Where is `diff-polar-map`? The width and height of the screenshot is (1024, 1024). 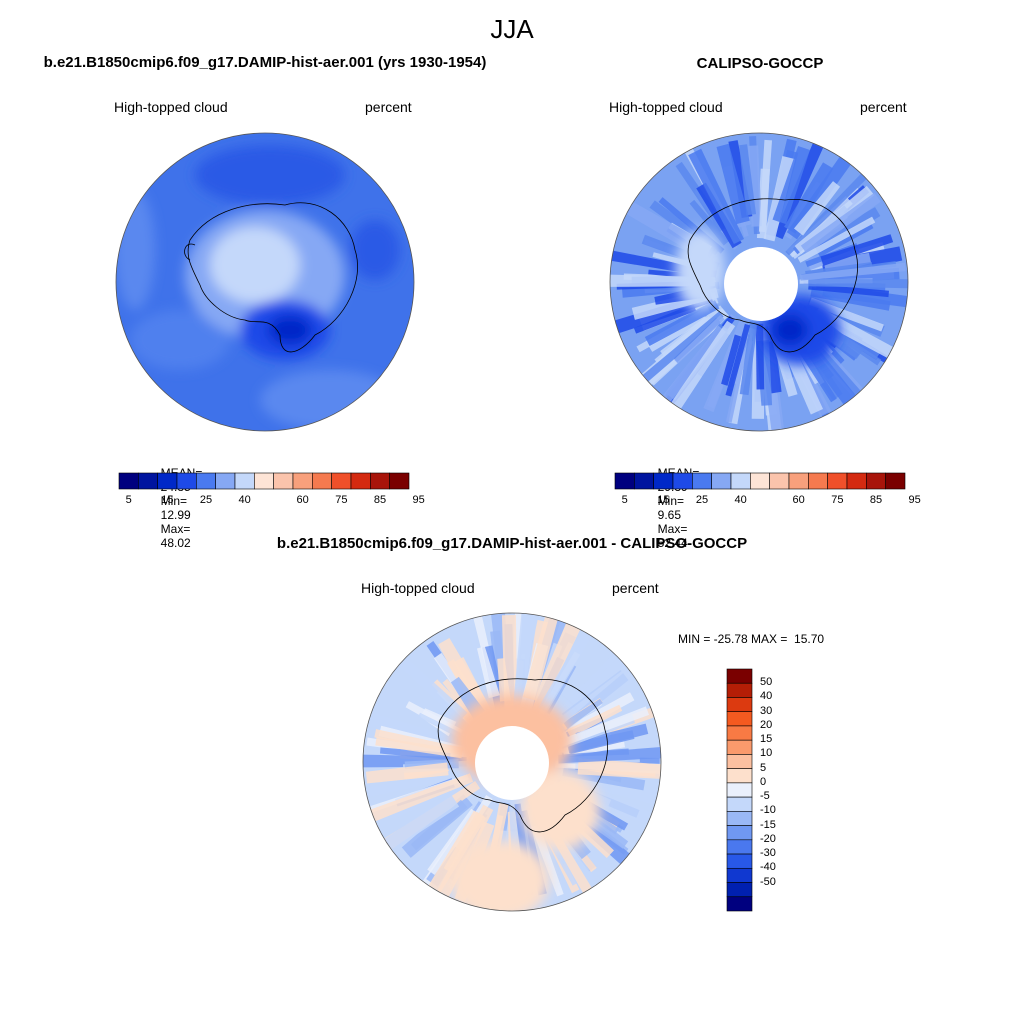 diff-polar-map is located at coordinates (512, 762).